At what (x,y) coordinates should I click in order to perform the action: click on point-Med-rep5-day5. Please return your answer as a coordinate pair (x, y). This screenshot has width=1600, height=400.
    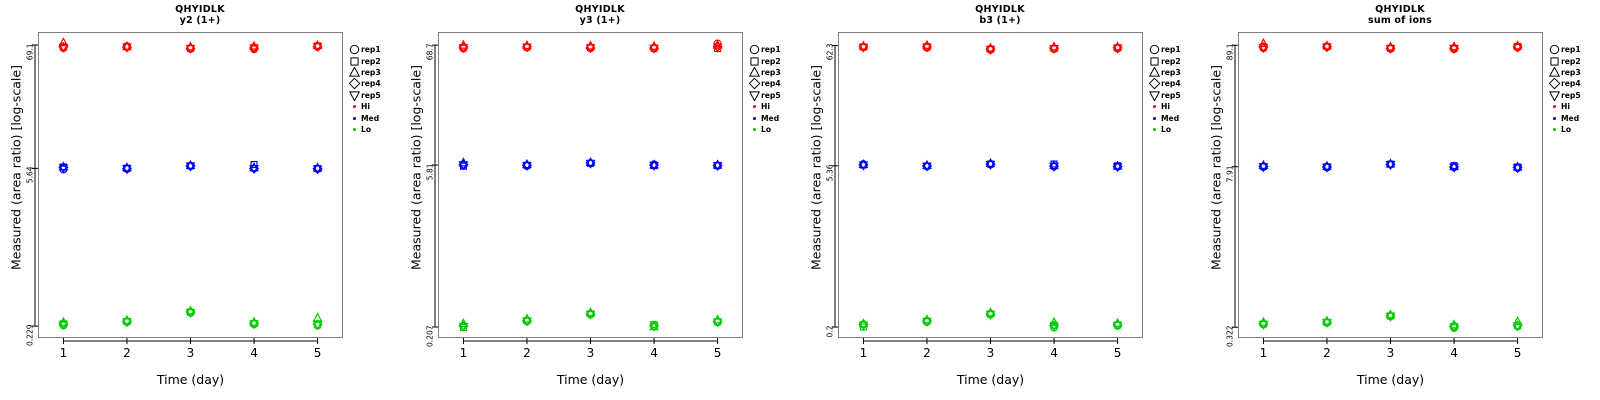
    Looking at the image, I should click on (1117, 168).